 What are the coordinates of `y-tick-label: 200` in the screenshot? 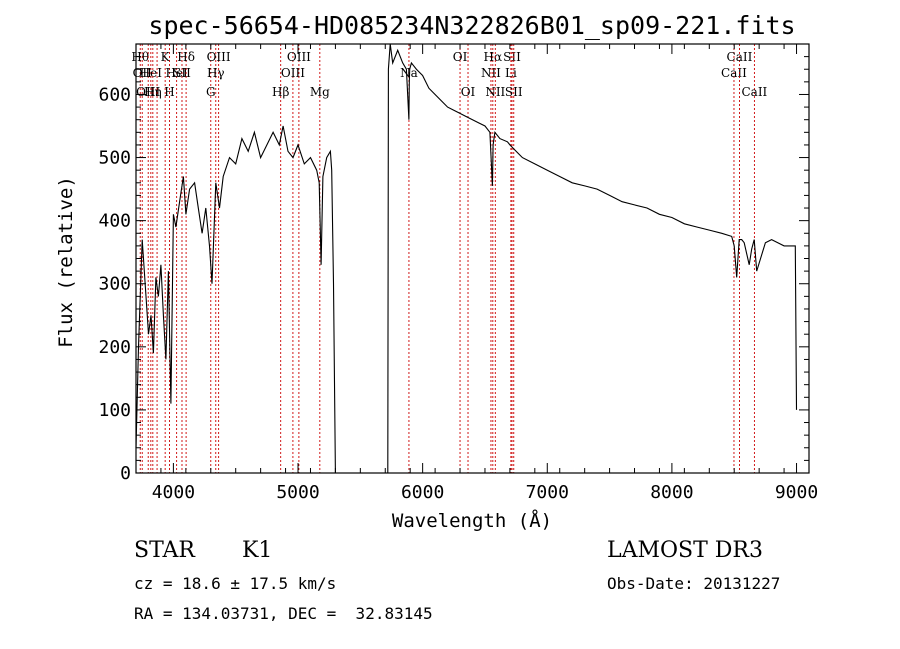 It's located at (114, 347).